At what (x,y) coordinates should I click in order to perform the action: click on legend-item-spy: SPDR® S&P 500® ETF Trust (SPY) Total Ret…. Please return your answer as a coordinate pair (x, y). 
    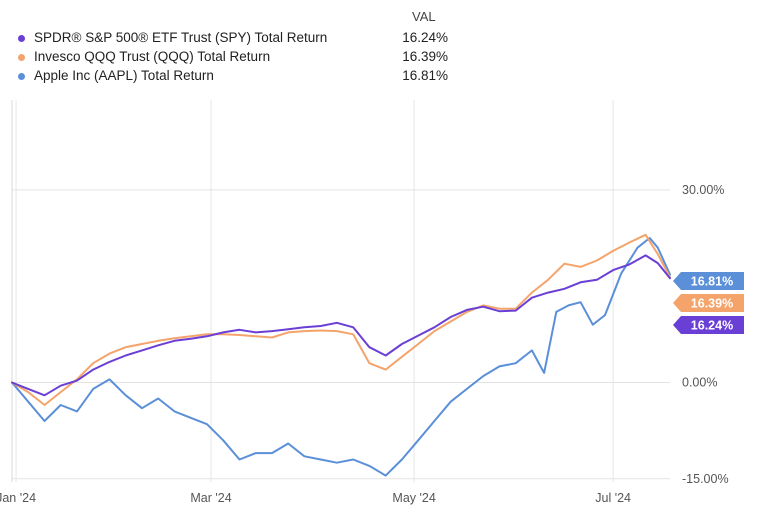
    Looking at the image, I should click on (233, 39).